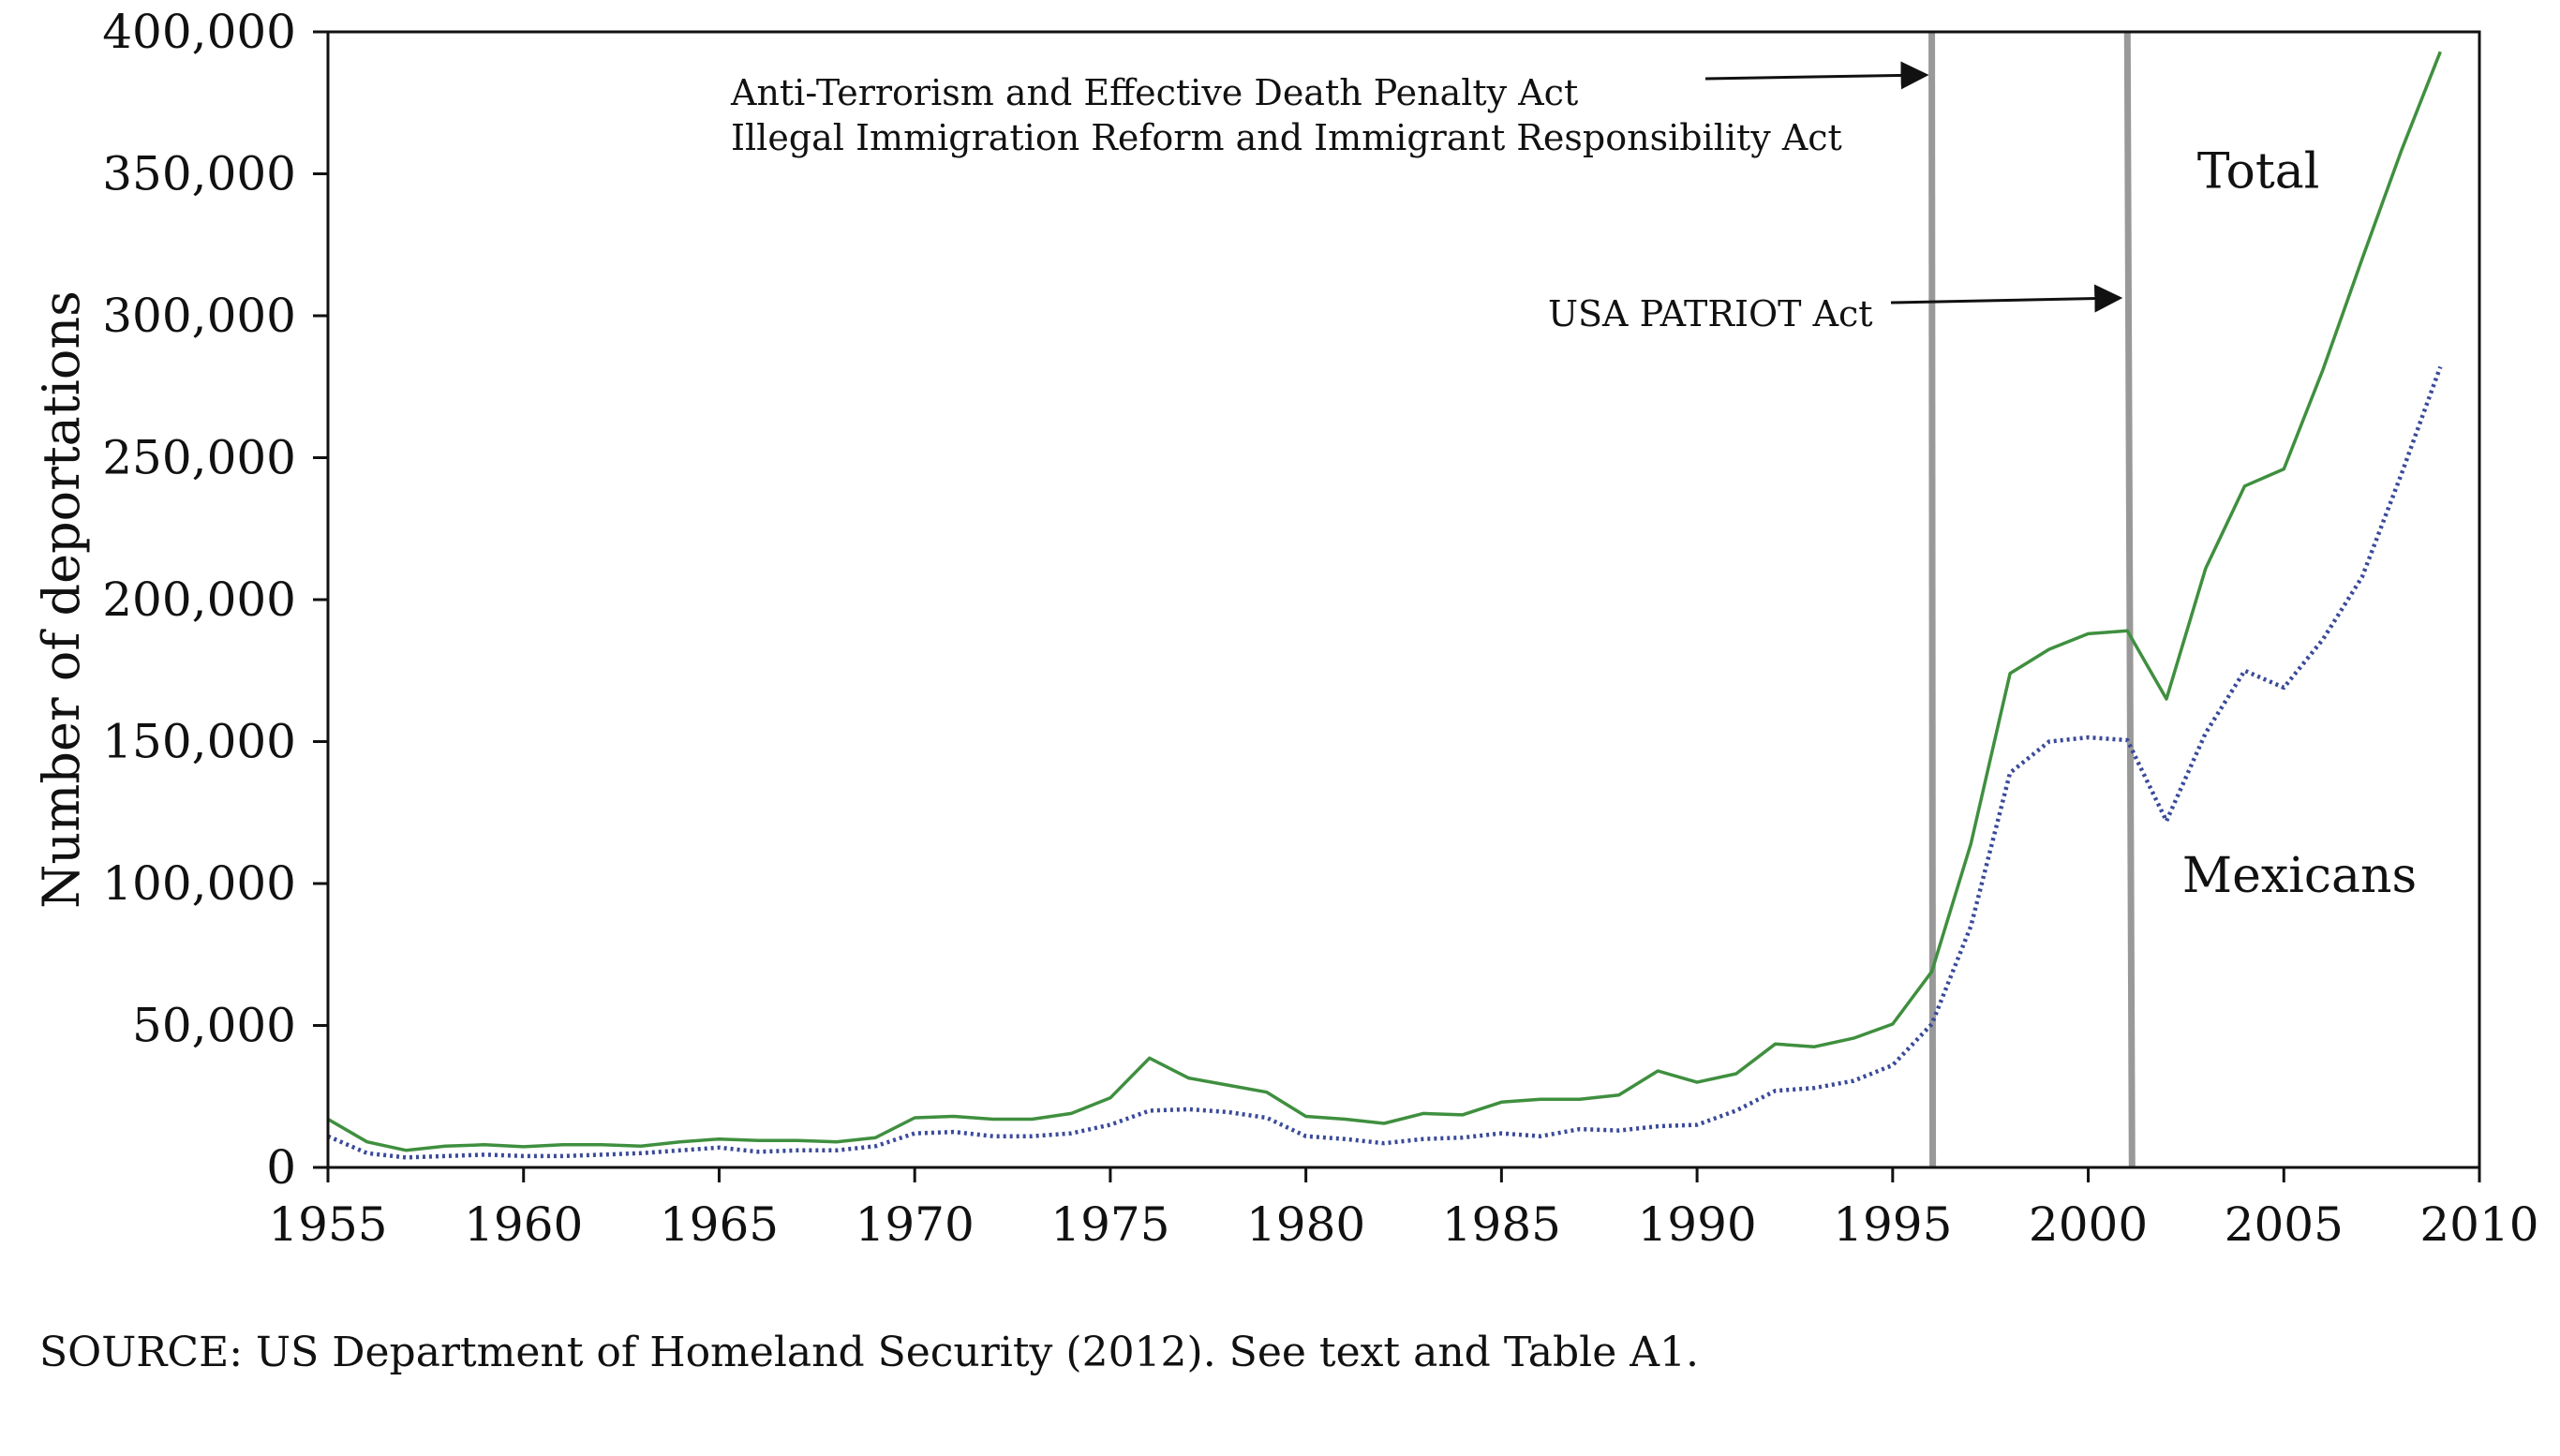 This screenshot has height=1456, width=2560. What do you see at coordinates (199, 316) in the screenshot?
I see `y-tick-label: 300,000` at bounding box center [199, 316].